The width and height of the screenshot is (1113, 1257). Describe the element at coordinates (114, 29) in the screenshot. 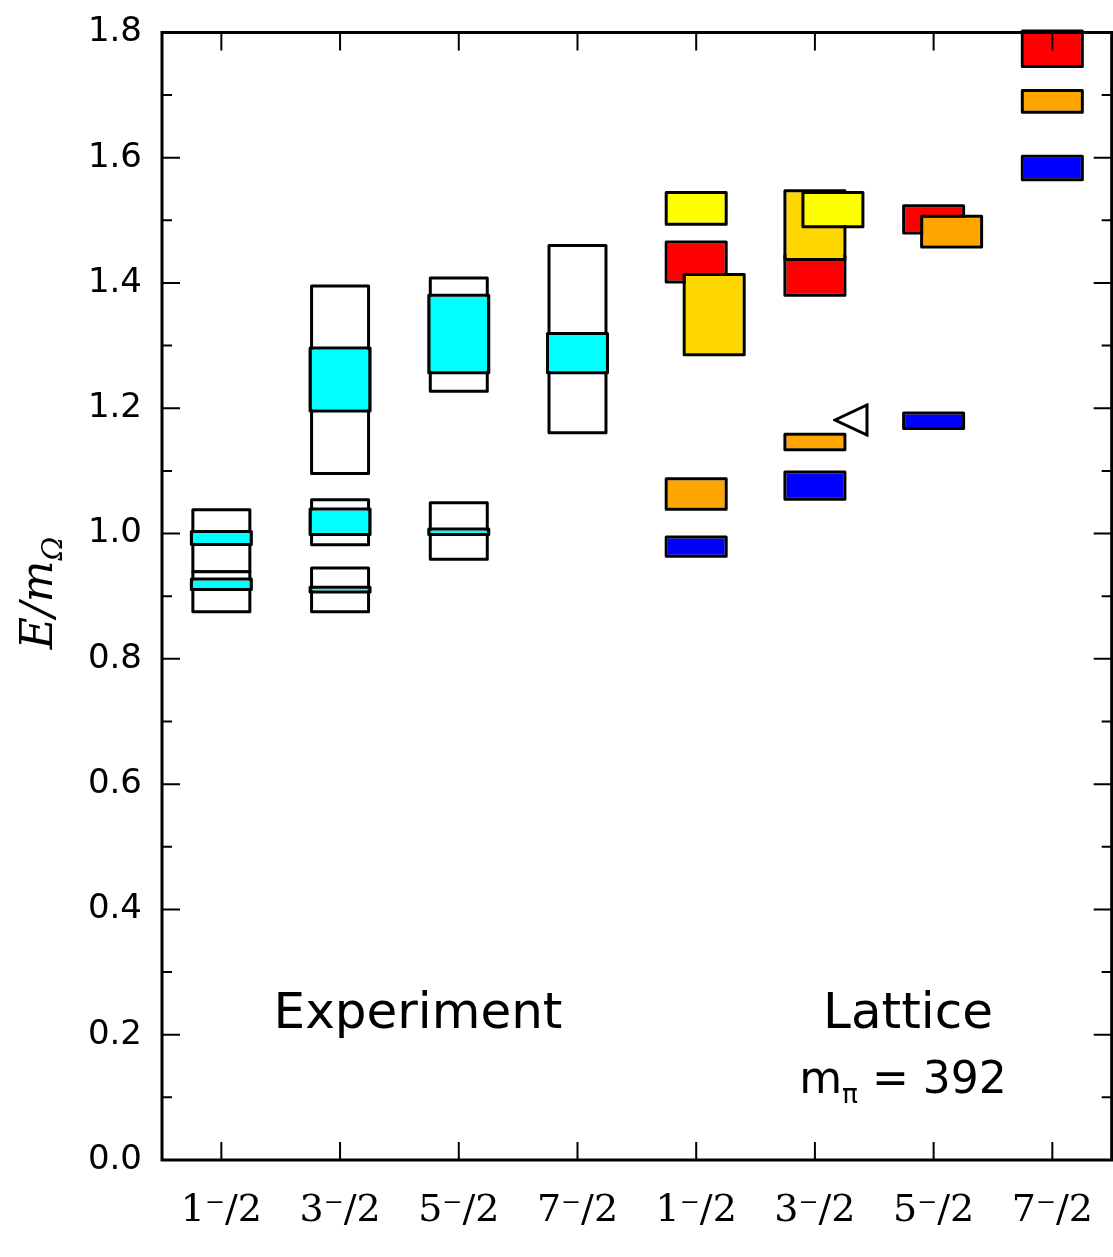

I see `y-tick-label: 1.8` at that location.